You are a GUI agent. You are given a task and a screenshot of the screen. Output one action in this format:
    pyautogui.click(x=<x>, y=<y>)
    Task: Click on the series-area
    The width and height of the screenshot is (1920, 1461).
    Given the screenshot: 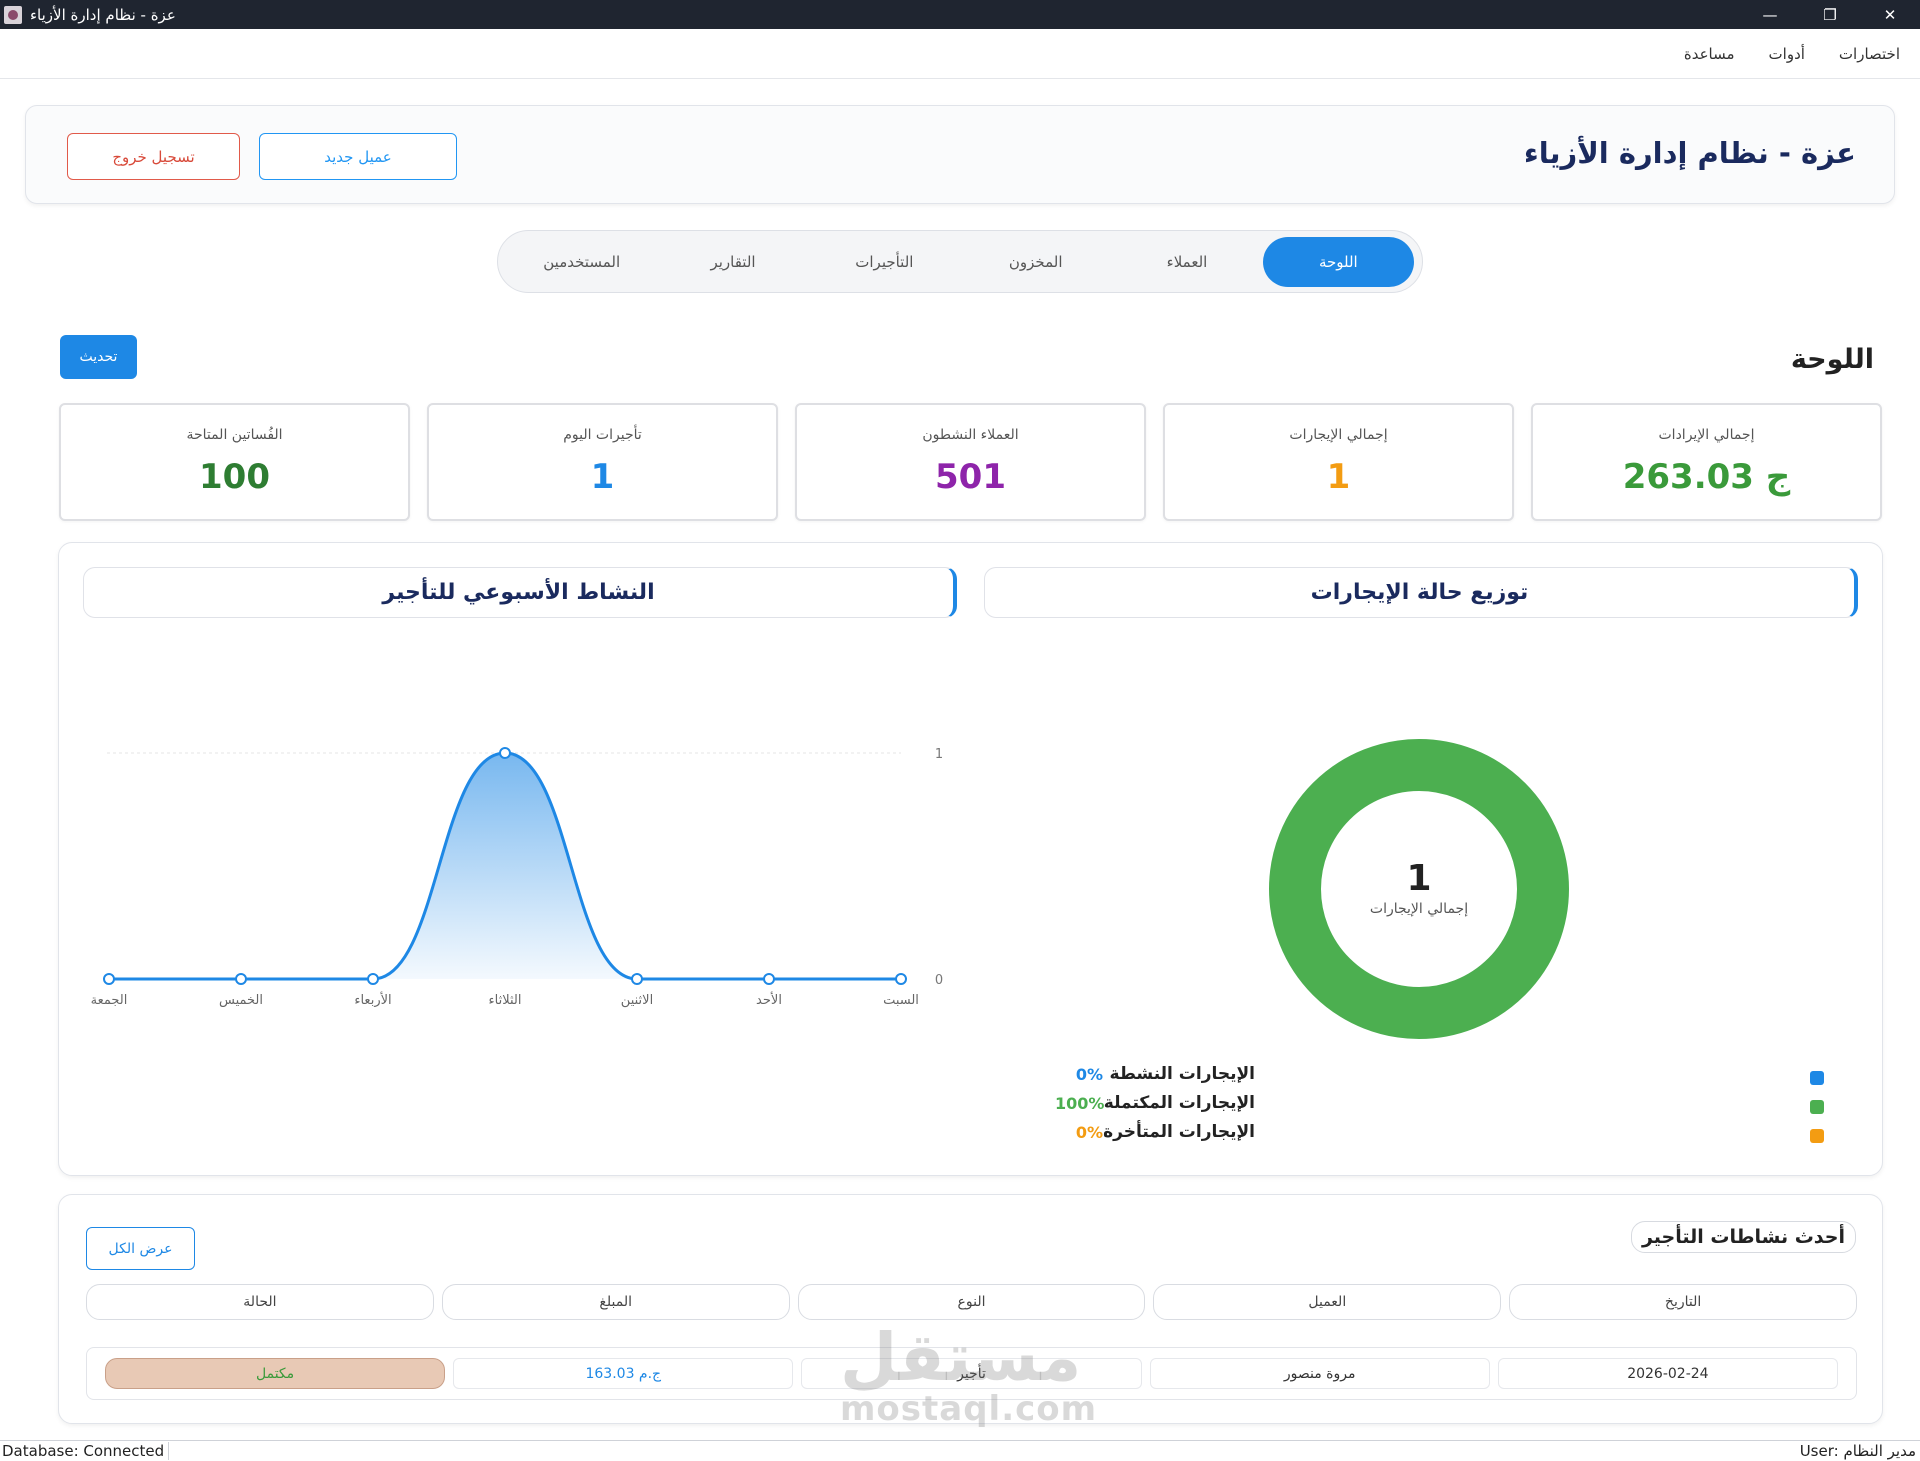 What is the action you would take?
    pyautogui.click(x=505, y=866)
    